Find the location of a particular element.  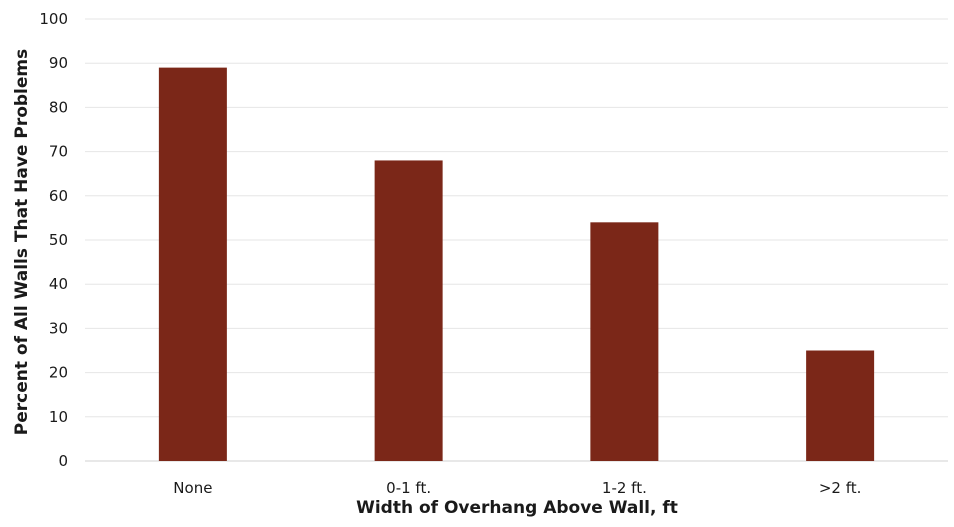

x-tick-label: 1-2 ft. is located at coordinates (624, 488).